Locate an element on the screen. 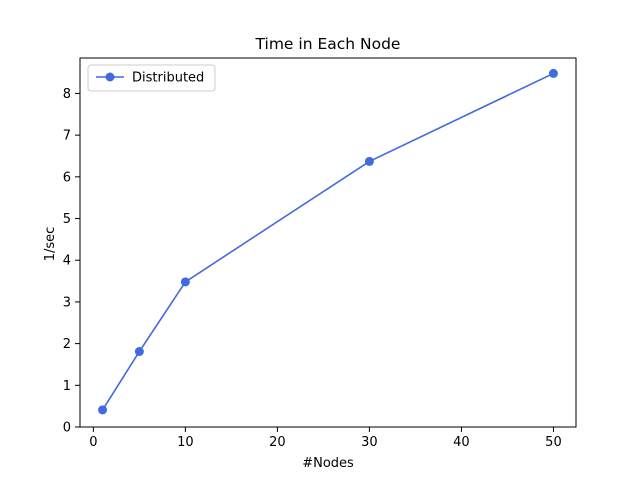 This screenshot has height=480, width=640. x-tick-label-3: 30 is located at coordinates (369, 442).